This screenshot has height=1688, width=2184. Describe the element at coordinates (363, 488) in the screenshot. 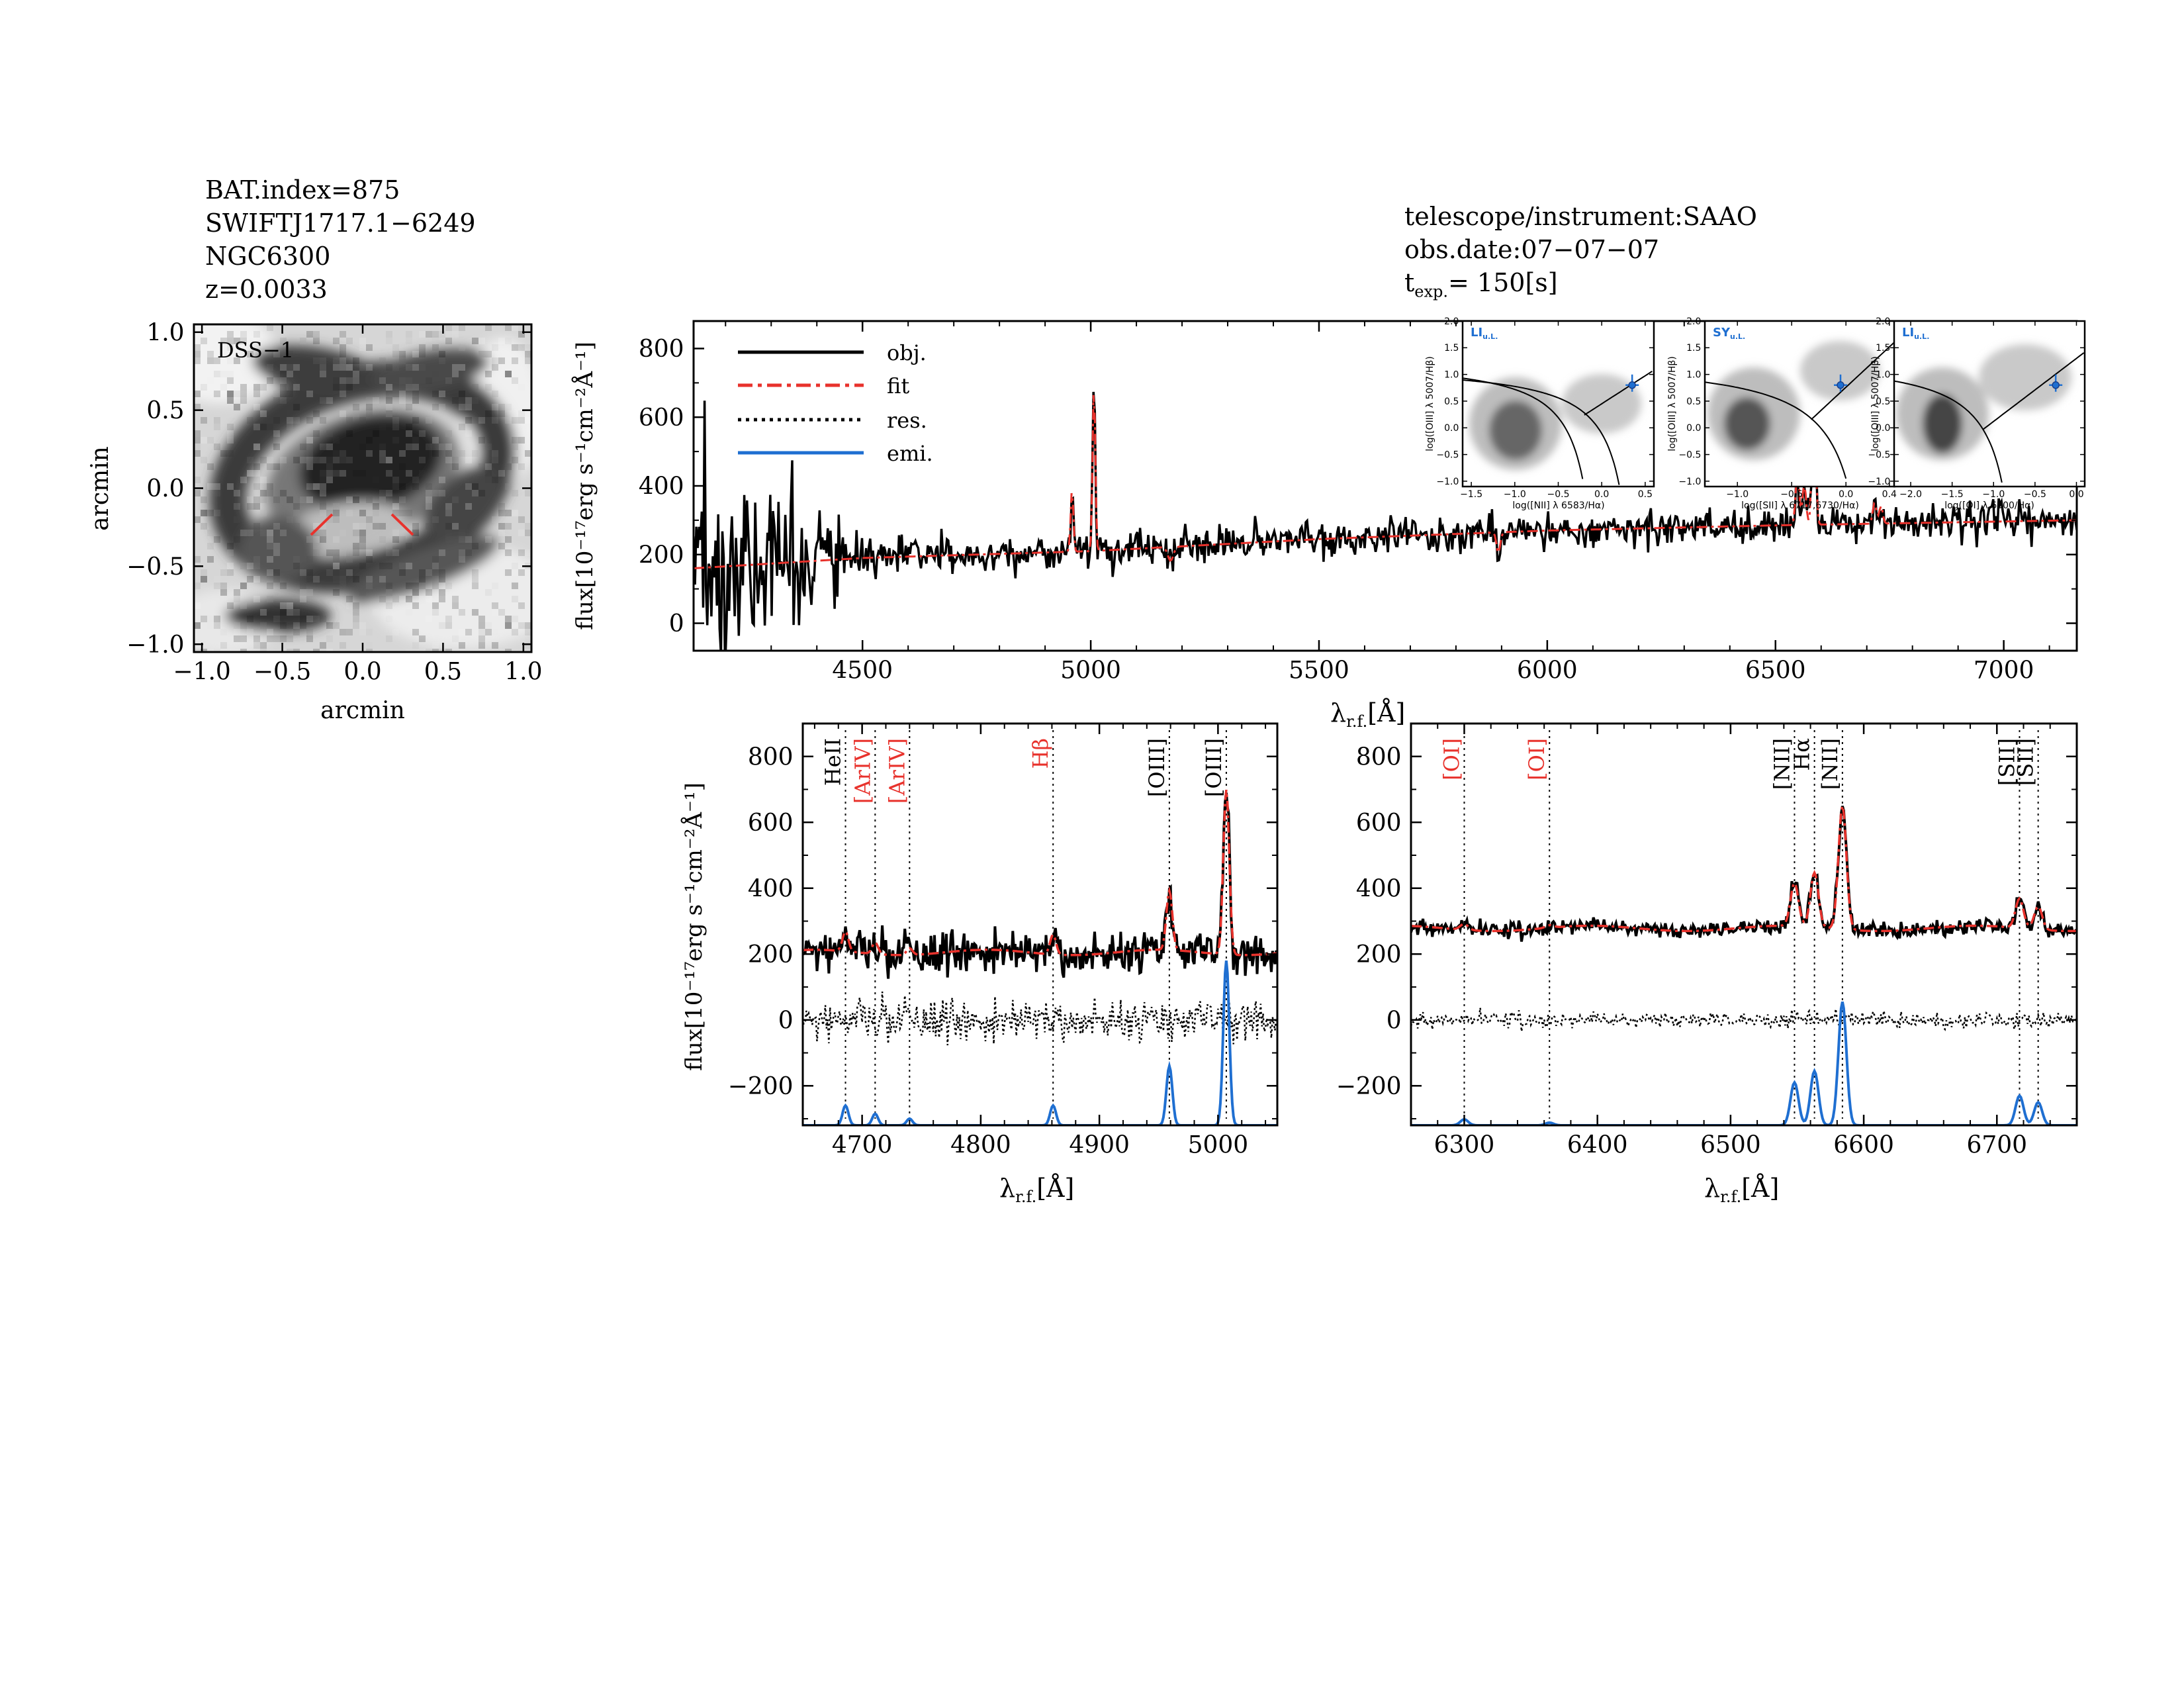

I see `image-pixel-noise` at that location.